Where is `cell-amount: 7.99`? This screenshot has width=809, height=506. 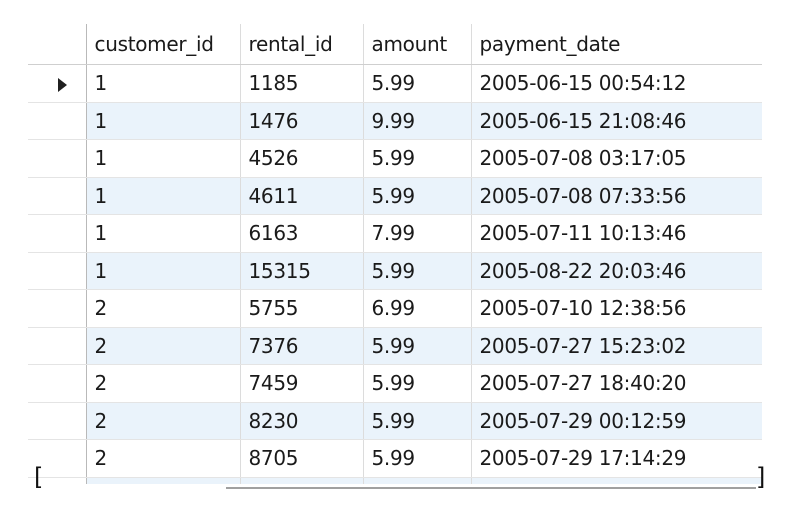
cell-amount: 7.99 is located at coordinates (417, 233).